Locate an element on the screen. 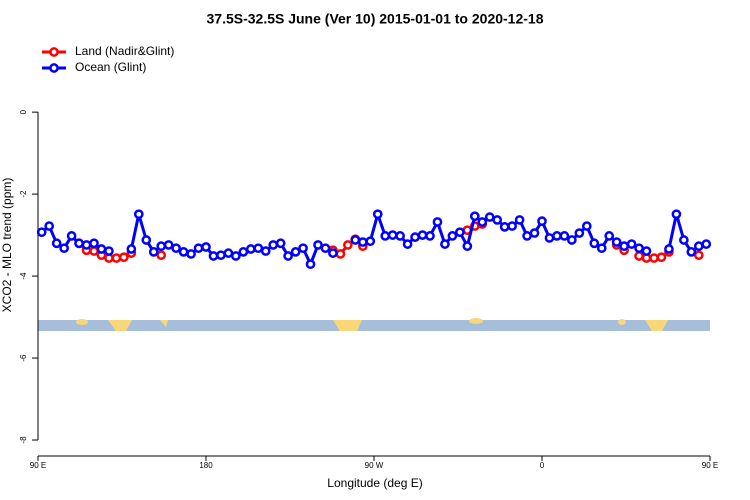 This screenshot has height=500, width=750. x-axis-label: Longitude (deg E) is located at coordinates (374, 483).